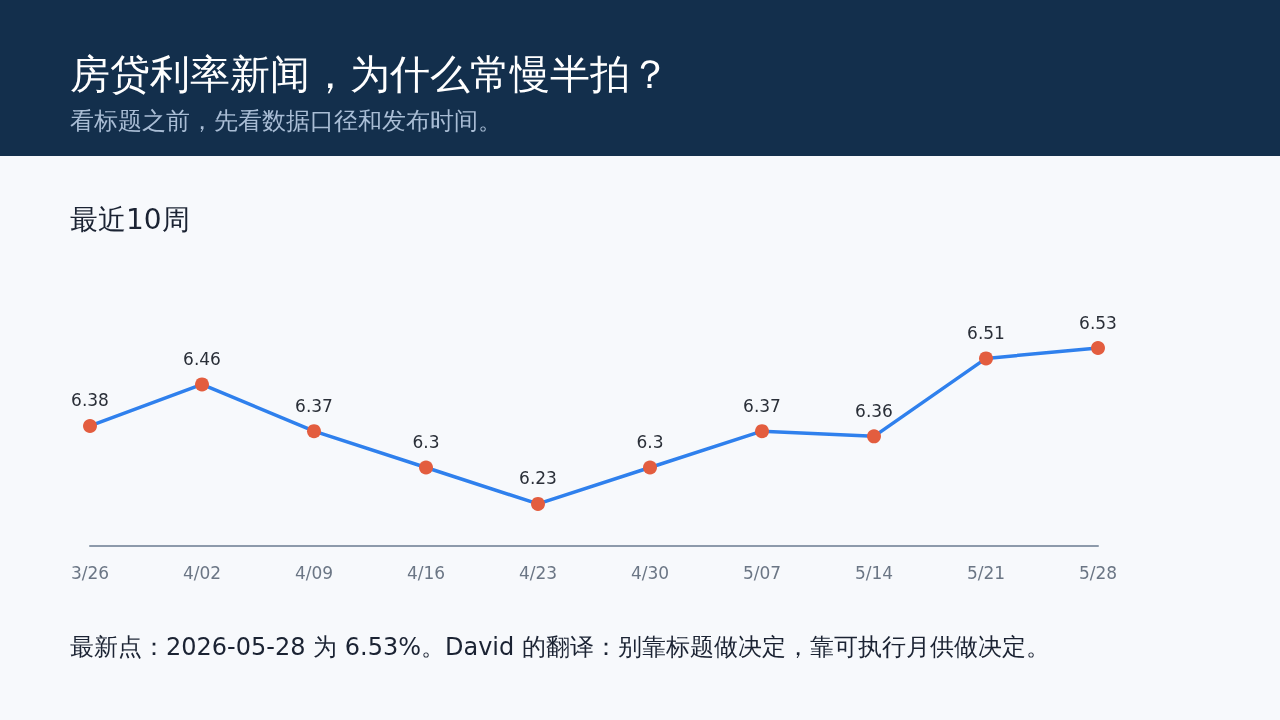 The image size is (1280, 720). What do you see at coordinates (874, 572) in the screenshot?
I see `x-tick-label: 5/14` at bounding box center [874, 572].